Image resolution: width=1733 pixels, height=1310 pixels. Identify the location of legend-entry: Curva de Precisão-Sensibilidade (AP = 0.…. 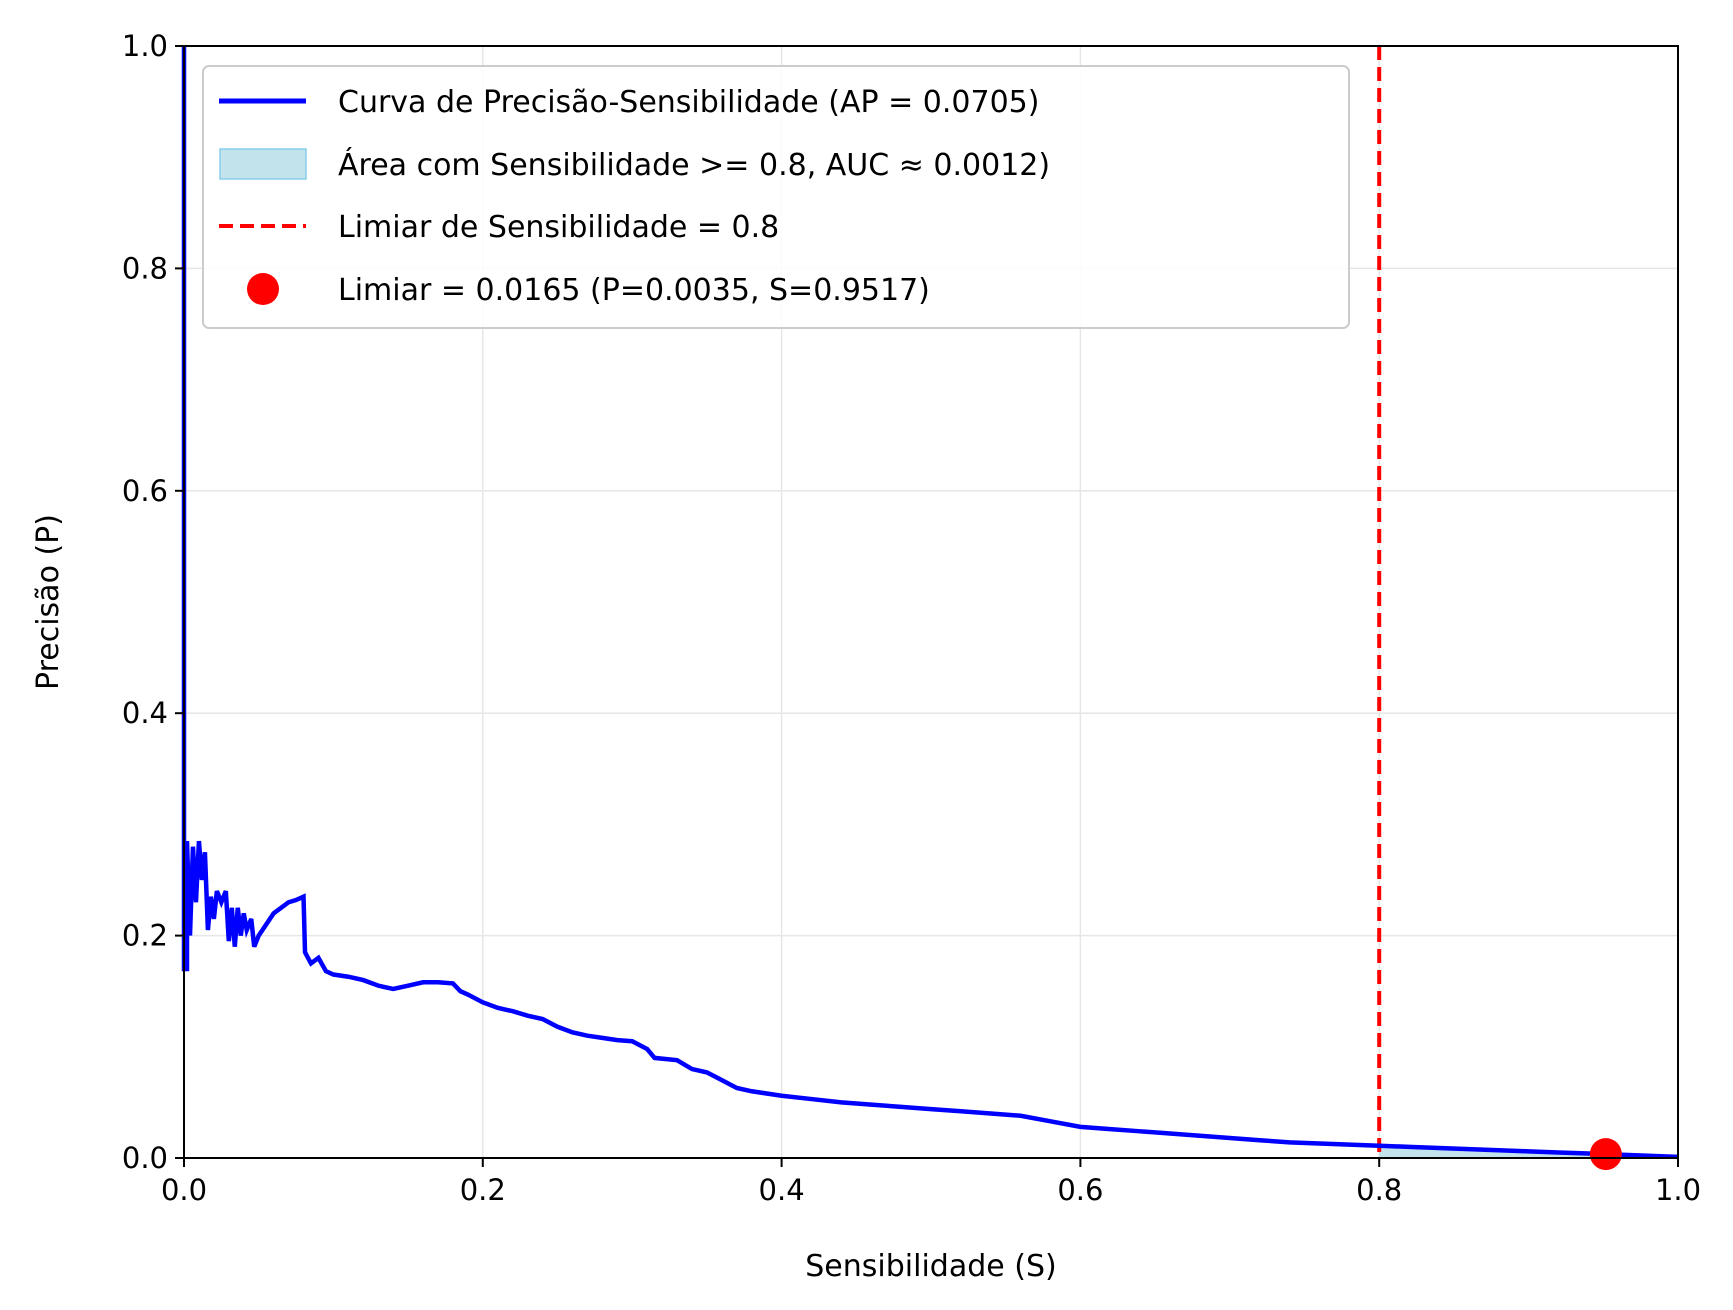
(629, 102).